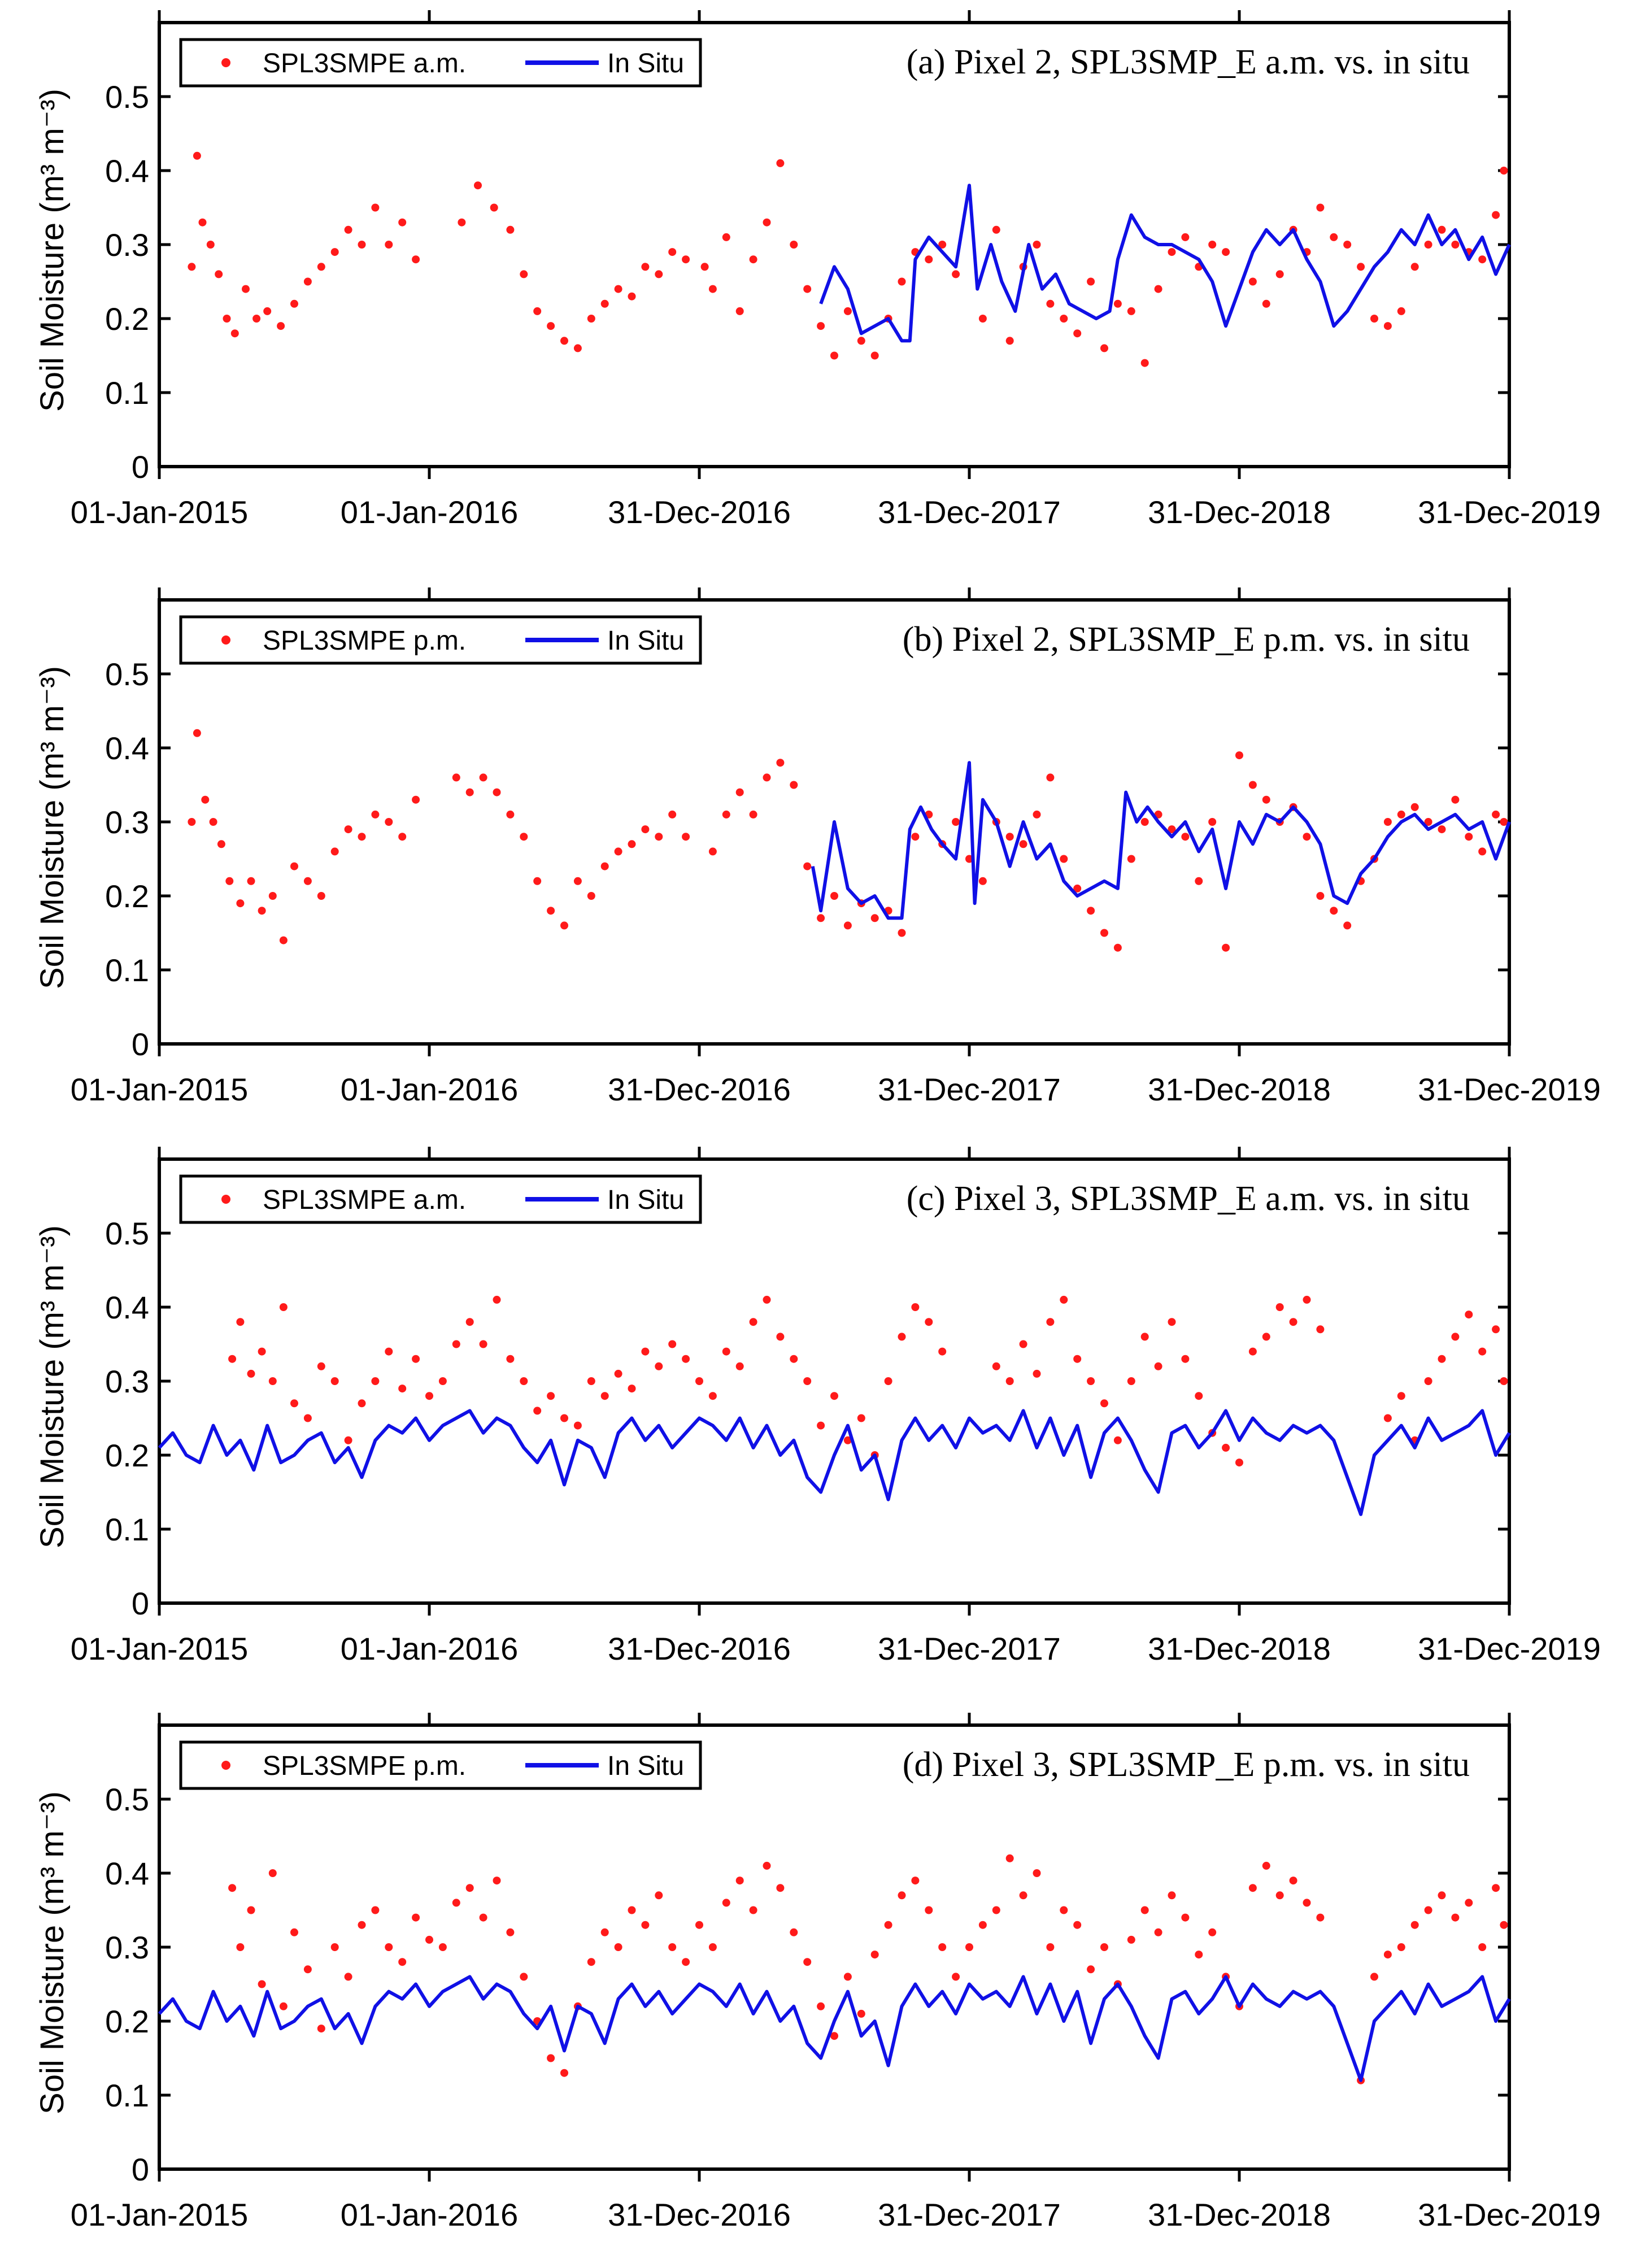 The width and height of the screenshot is (1633, 2268). I want to click on y-tick-label: 0.3, so click(127, 1947).